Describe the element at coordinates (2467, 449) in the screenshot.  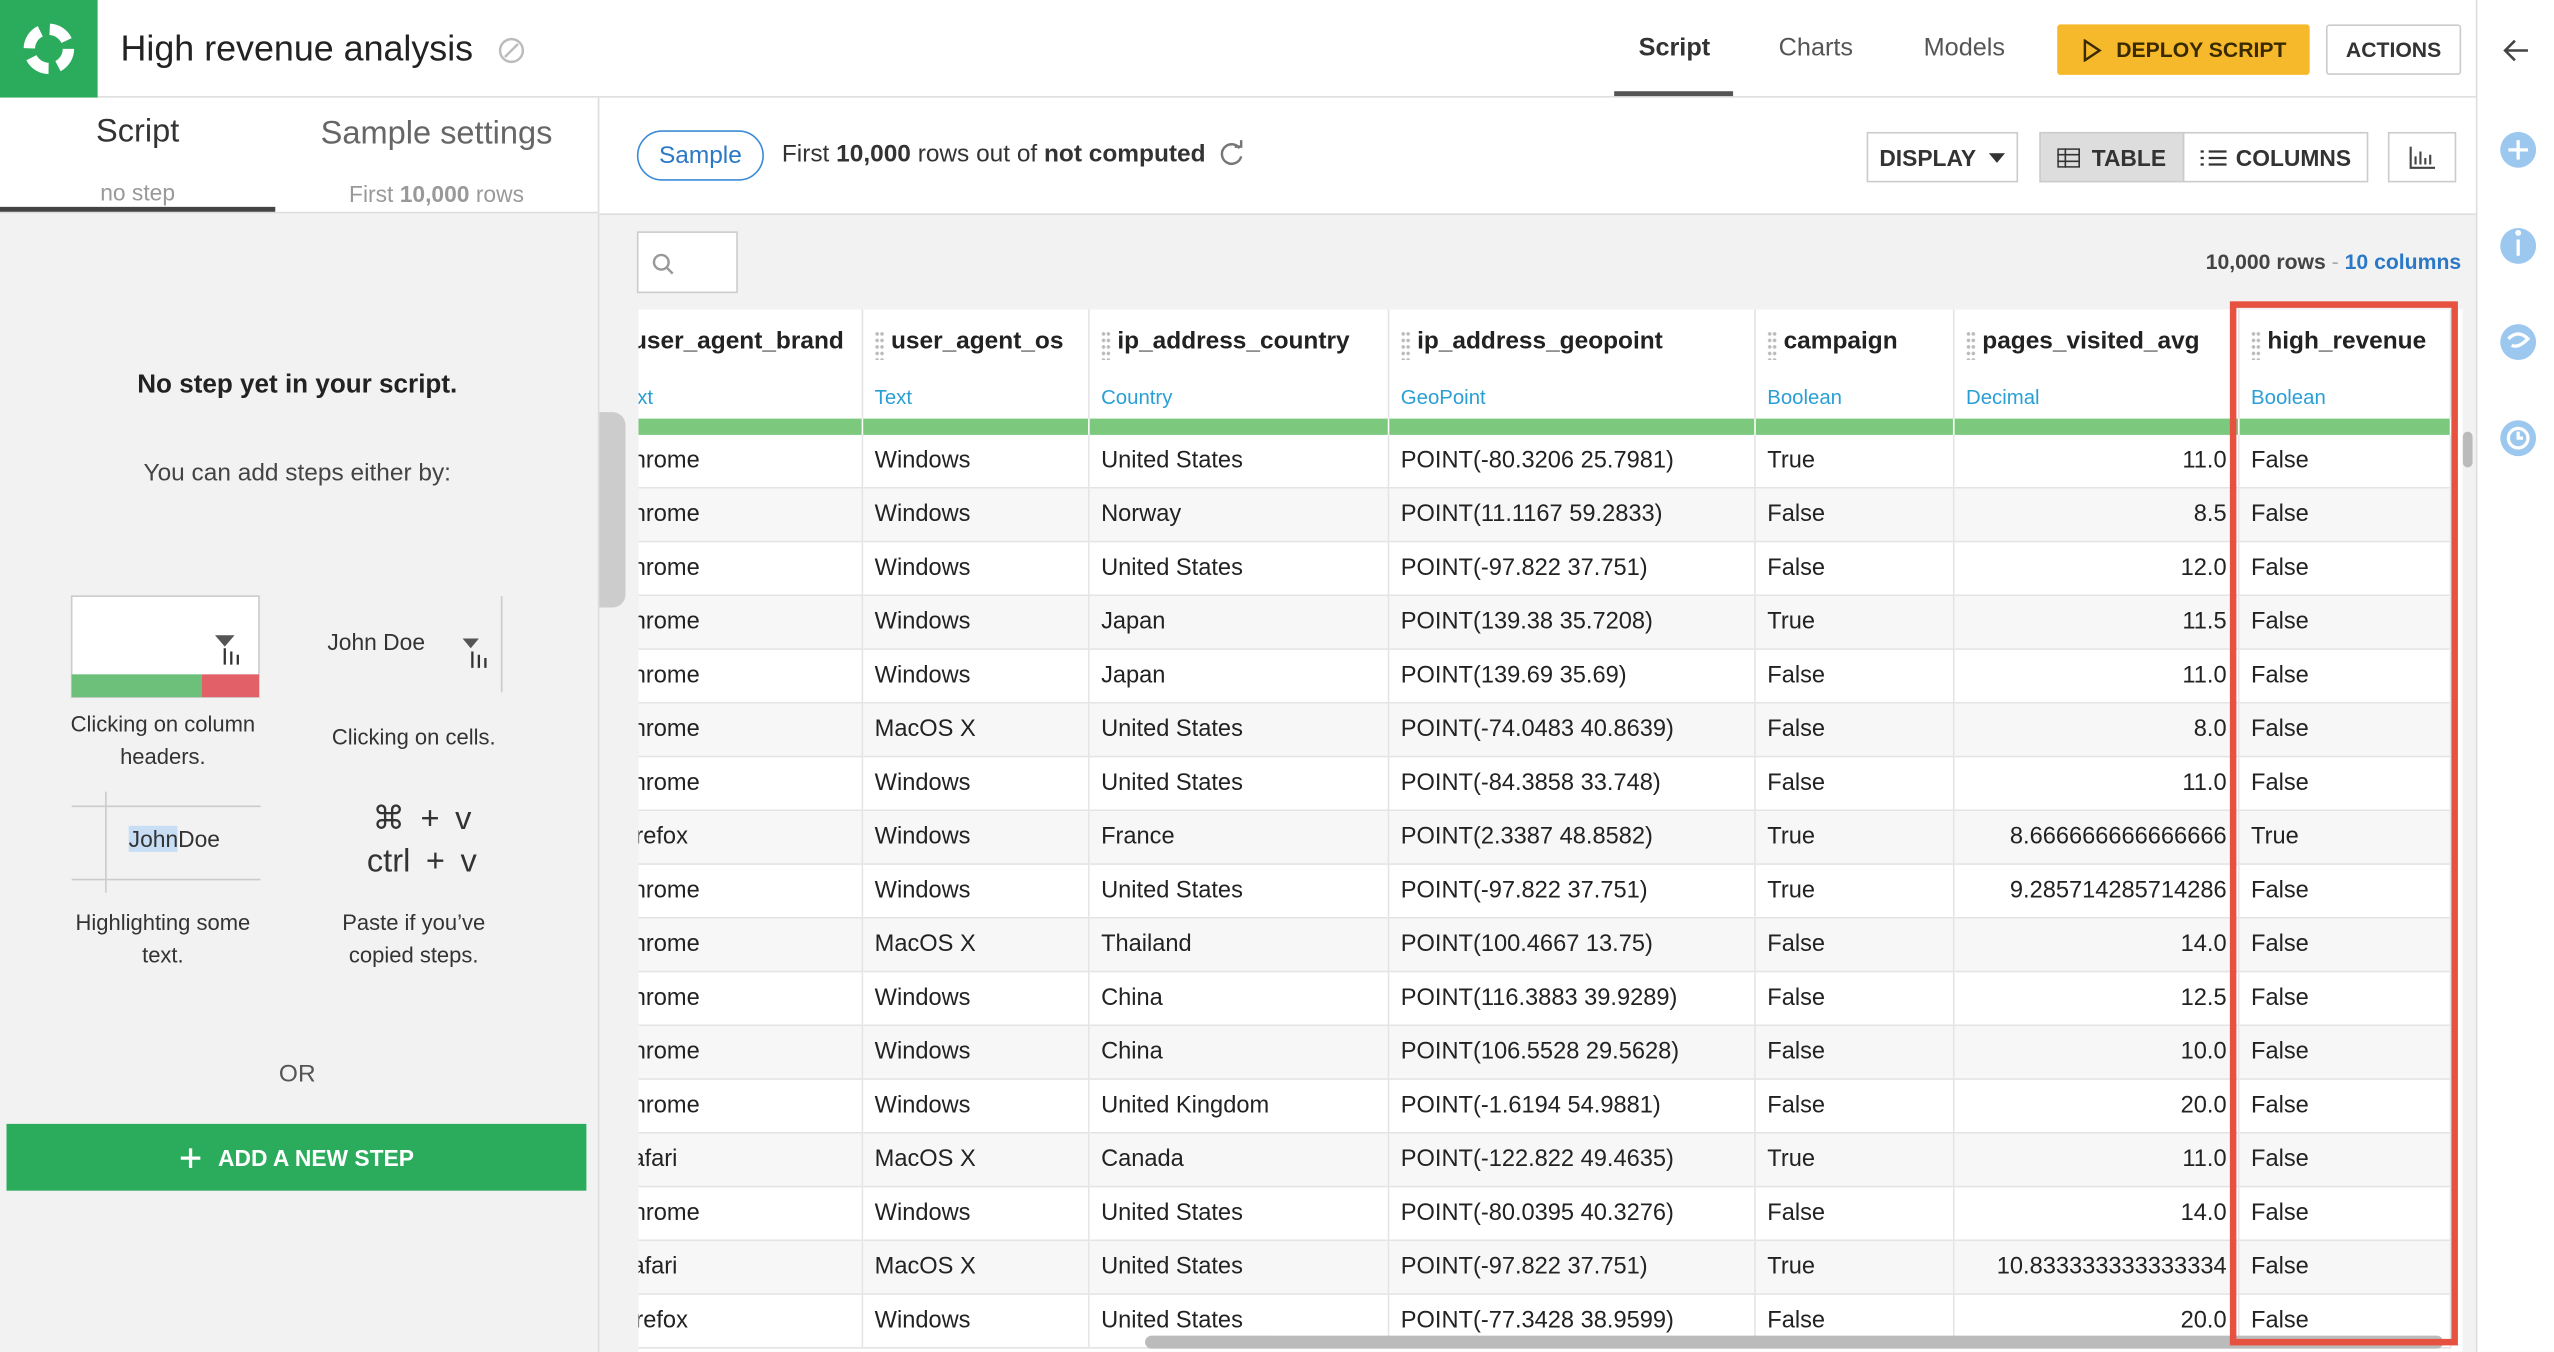
I see `vertical-scrollbar` at that location.